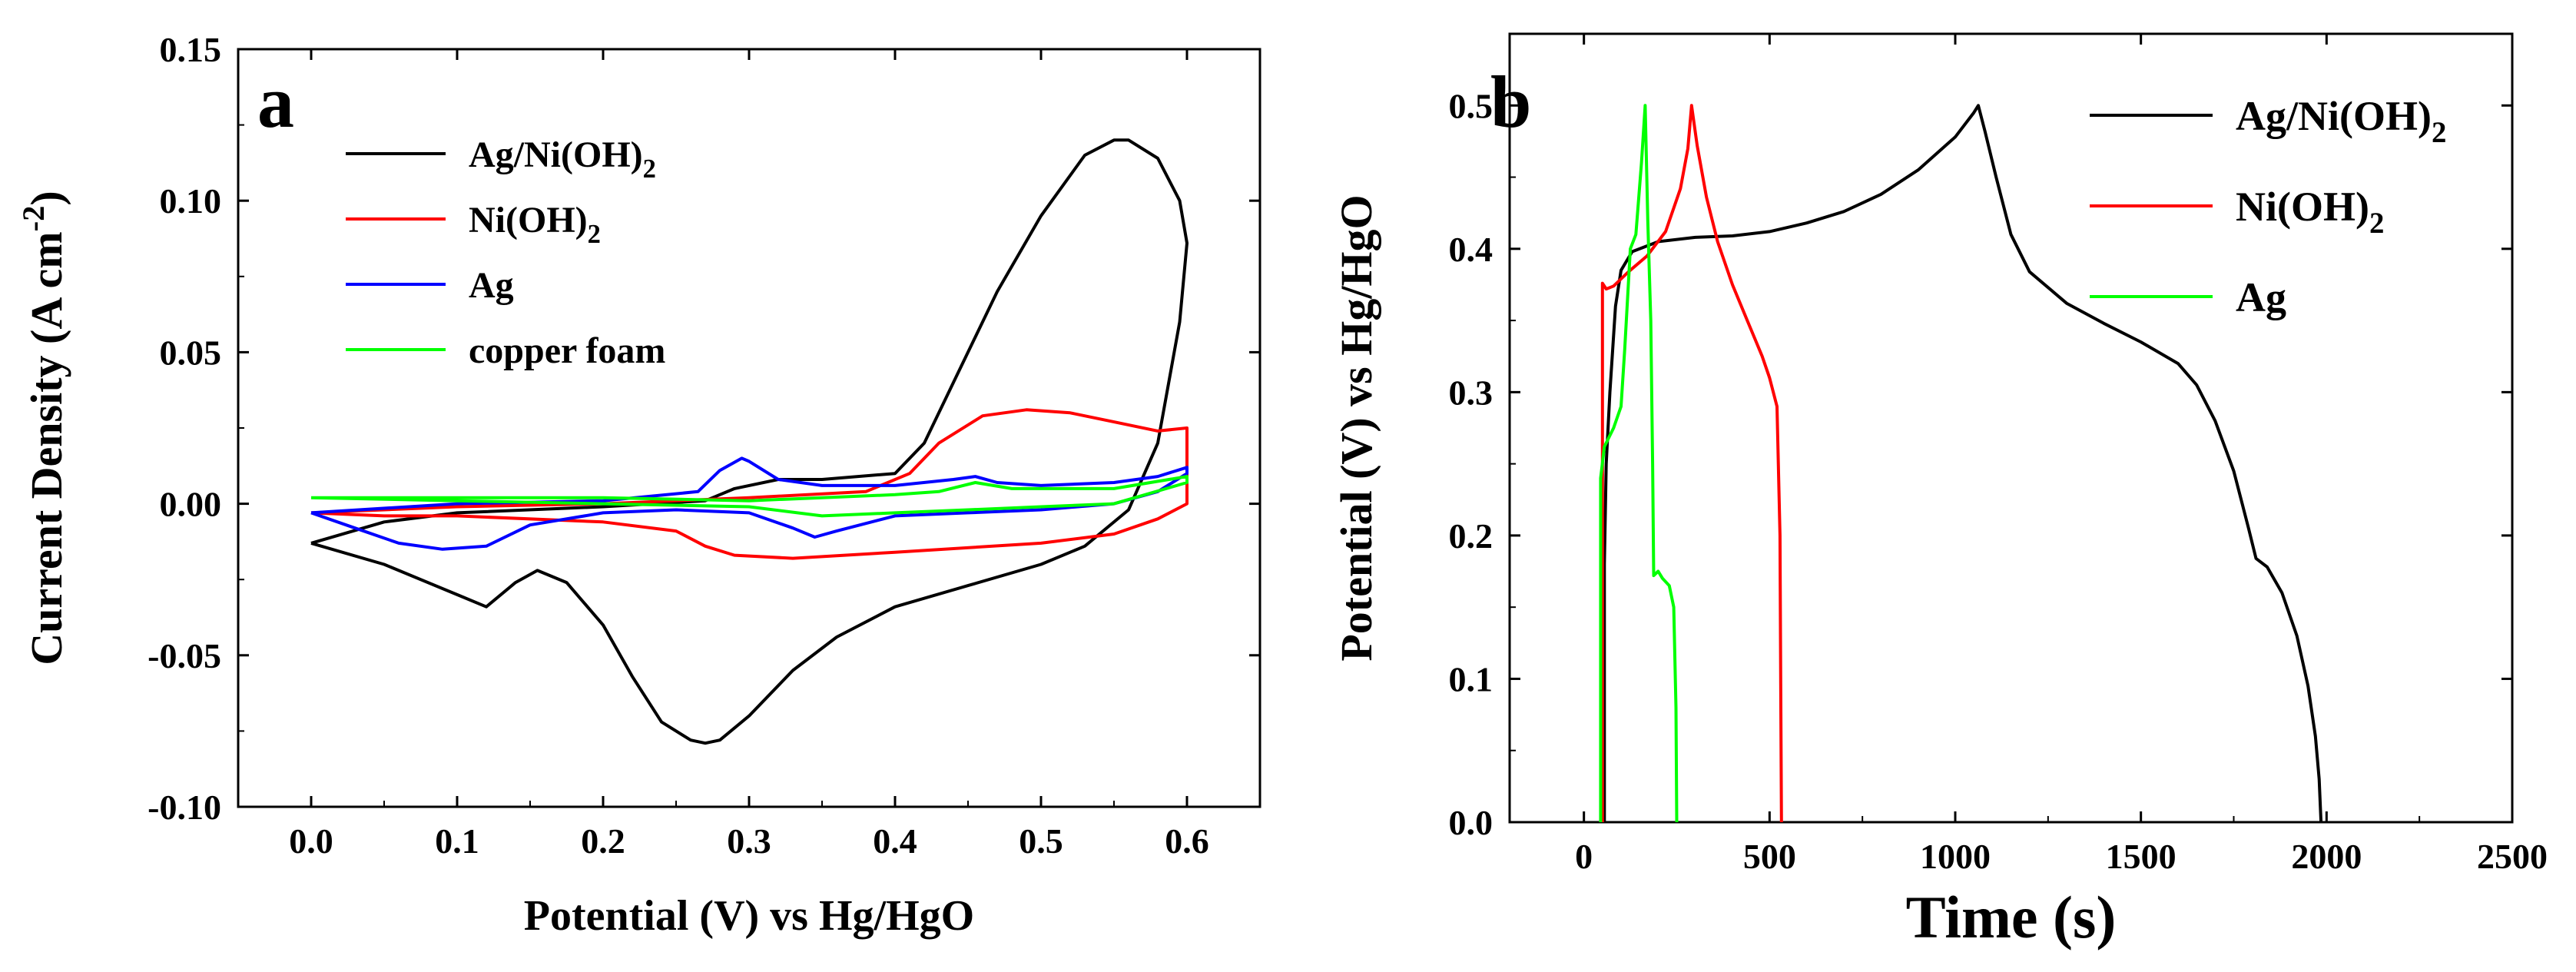 This screenshot has height=972, width=2576. I want to click on y-tick-label: 0.0, so click(1471, 822).